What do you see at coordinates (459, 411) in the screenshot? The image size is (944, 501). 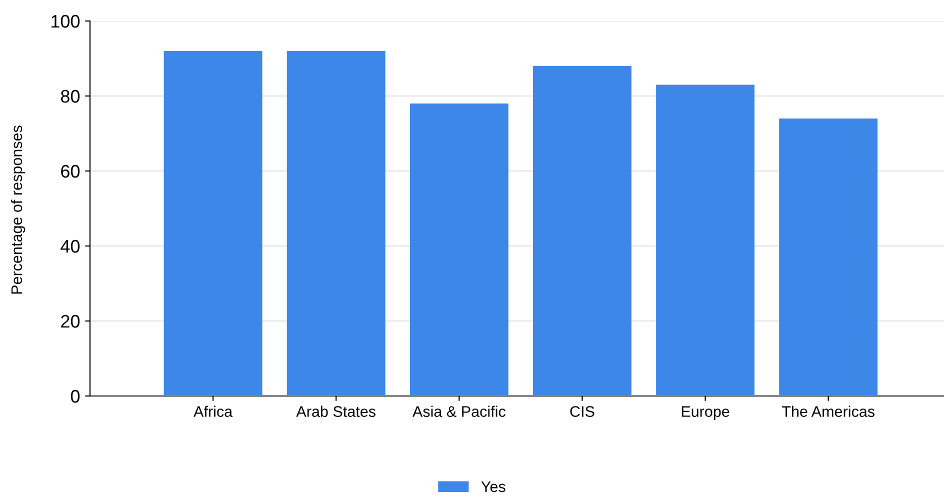 I see `x-tick-label: Asia & Pacific` at bounding box center [459, 411].